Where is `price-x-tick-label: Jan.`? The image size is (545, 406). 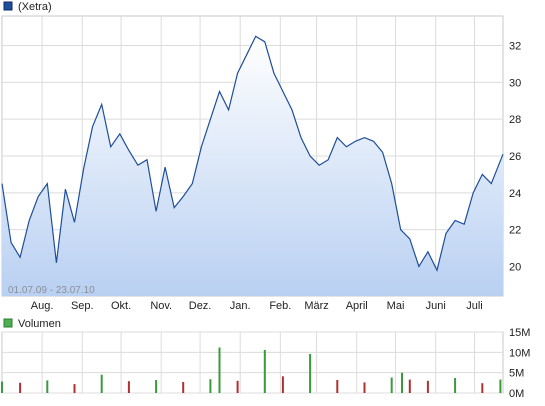
price-x-tick-label: Jan. is located at coordinates (240, 306).